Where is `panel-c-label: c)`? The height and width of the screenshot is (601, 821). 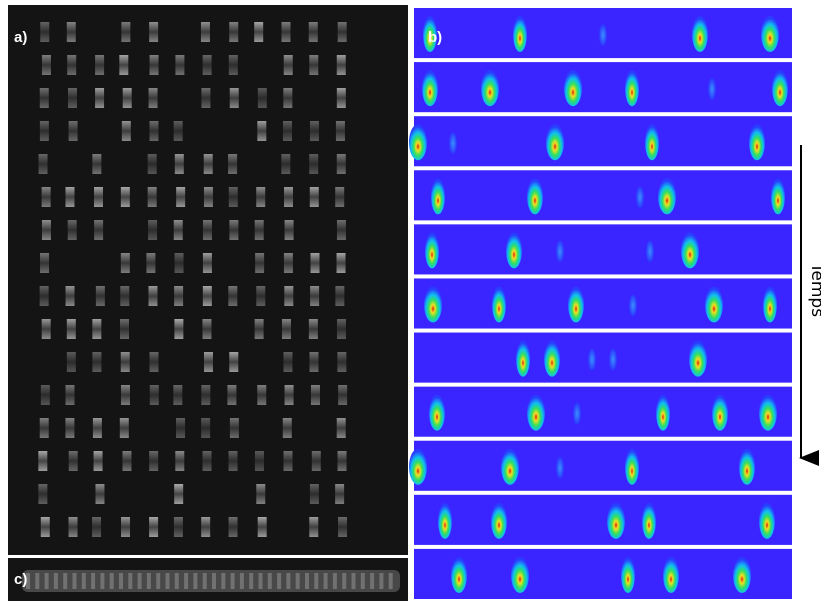
panel-c-label: c) is located at coordinates (20, 579).